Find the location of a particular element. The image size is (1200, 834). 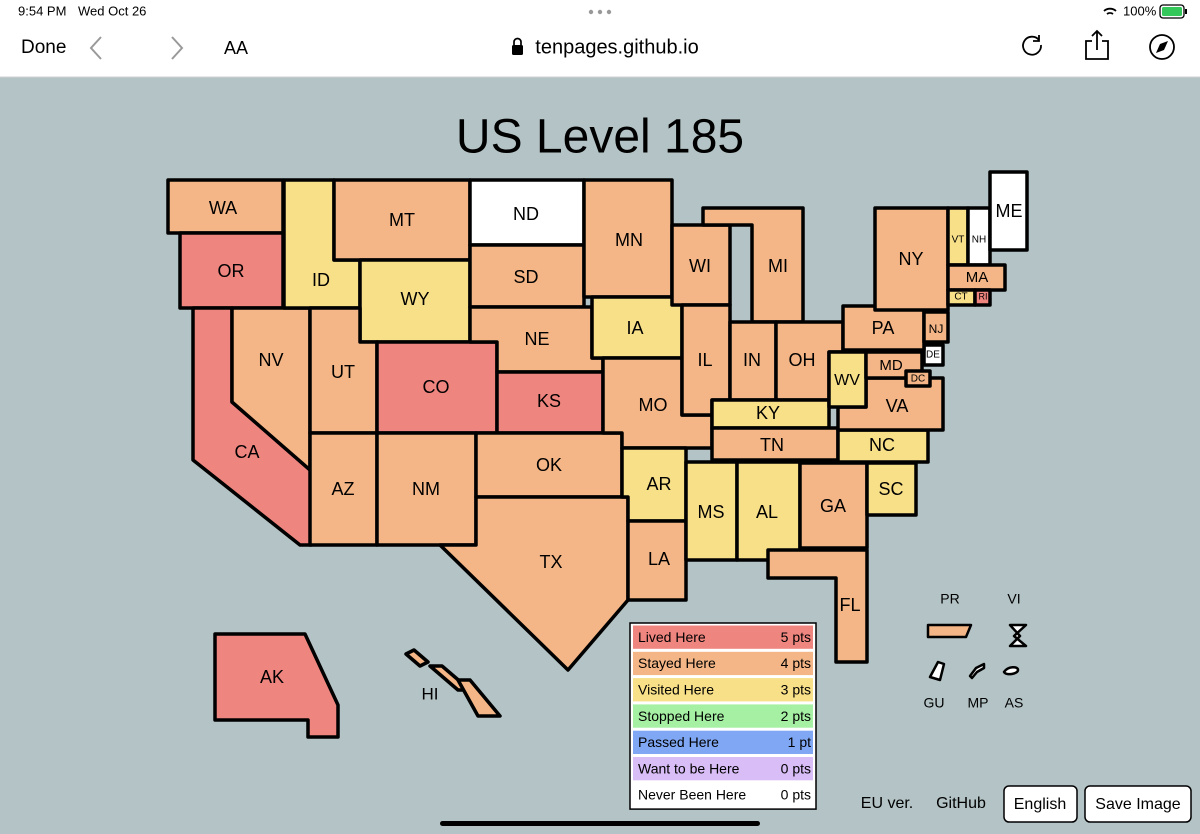

territory-label: GU is located at coordinates (934, 703).